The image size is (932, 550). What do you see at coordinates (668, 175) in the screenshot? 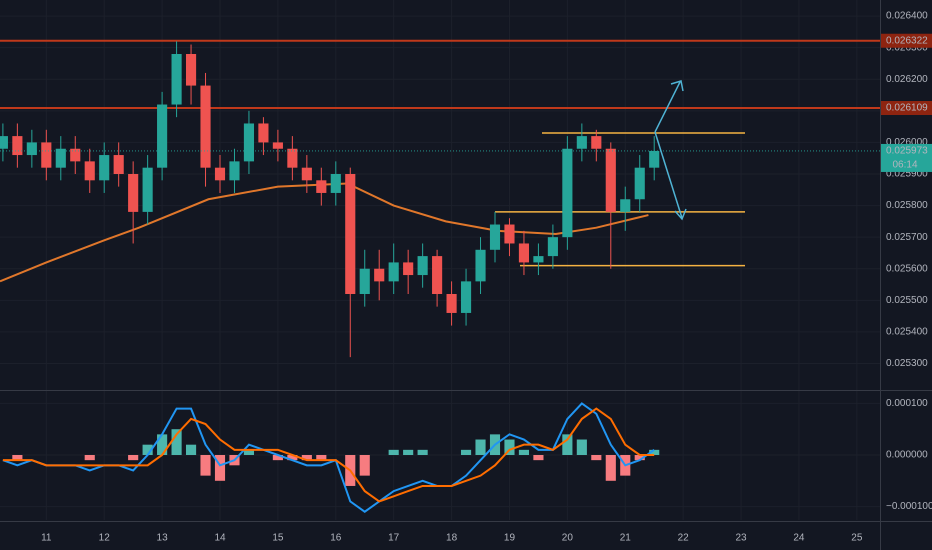
I see `arrow-down` at bounding box center [668, 175].